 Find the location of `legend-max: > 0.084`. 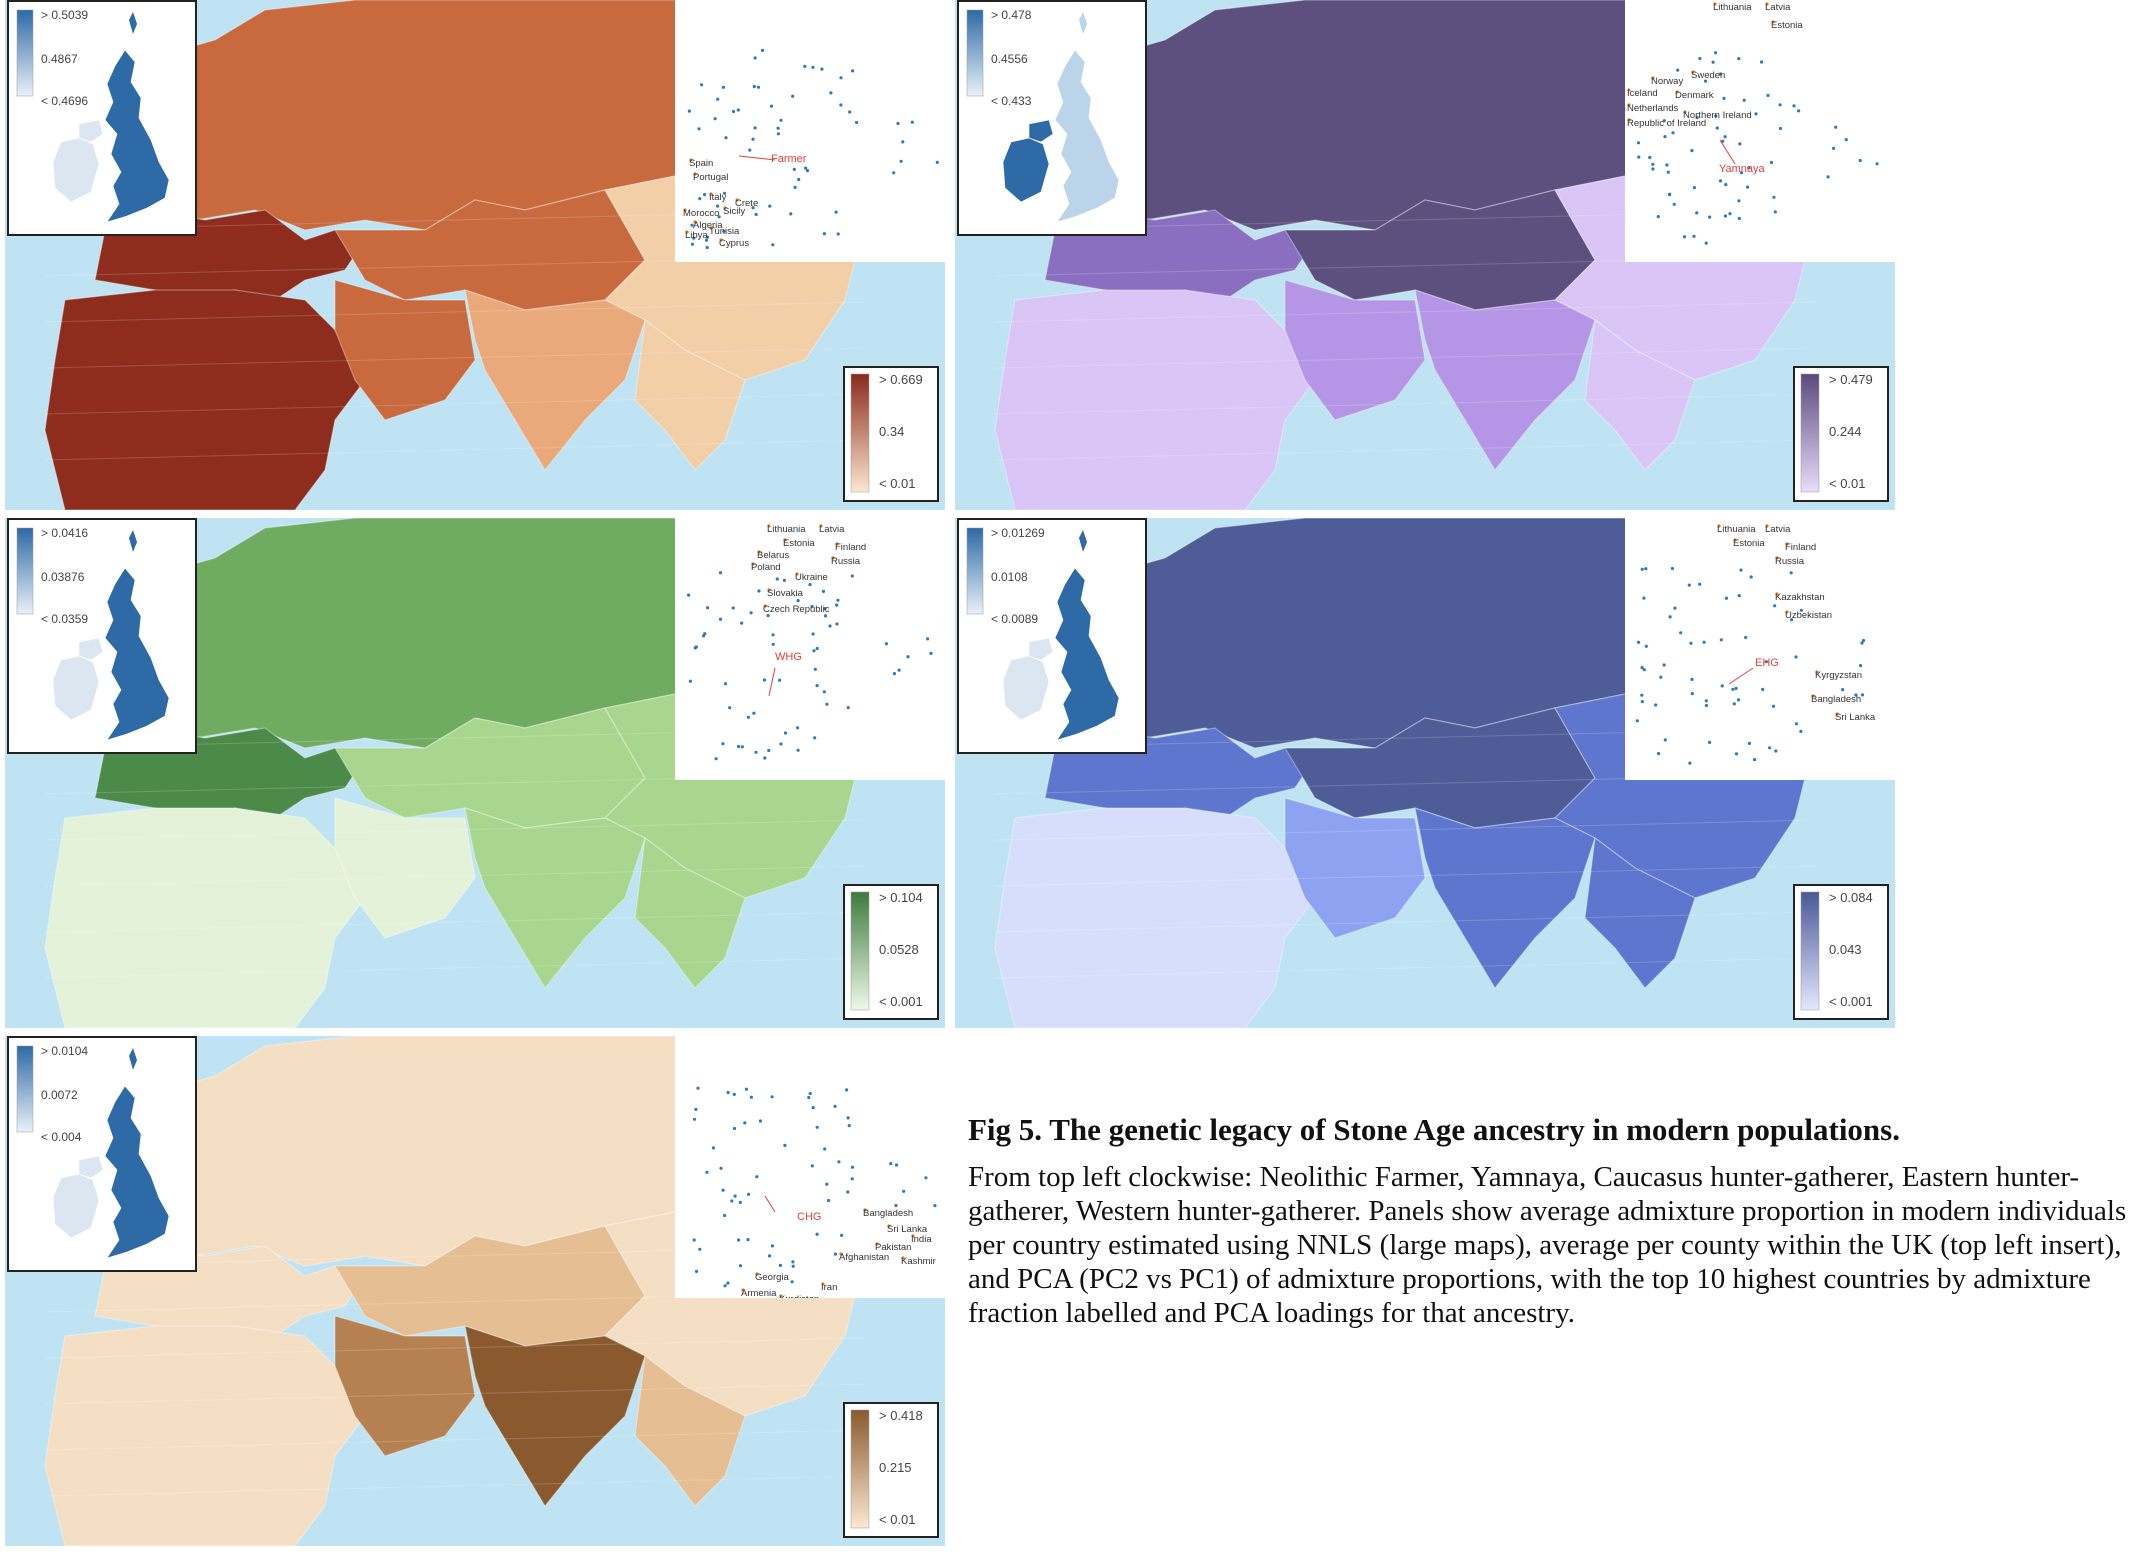

legend-max: > 0.084 is located at coordinates (1851, 897).